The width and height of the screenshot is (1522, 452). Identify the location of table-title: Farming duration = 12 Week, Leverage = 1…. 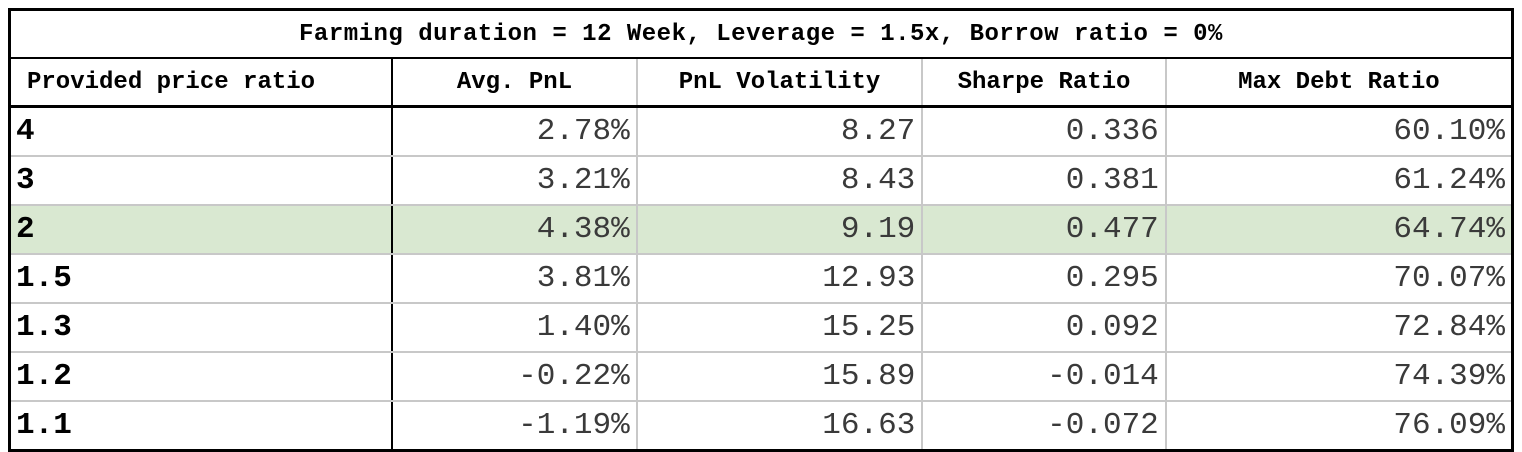
(761, 34).